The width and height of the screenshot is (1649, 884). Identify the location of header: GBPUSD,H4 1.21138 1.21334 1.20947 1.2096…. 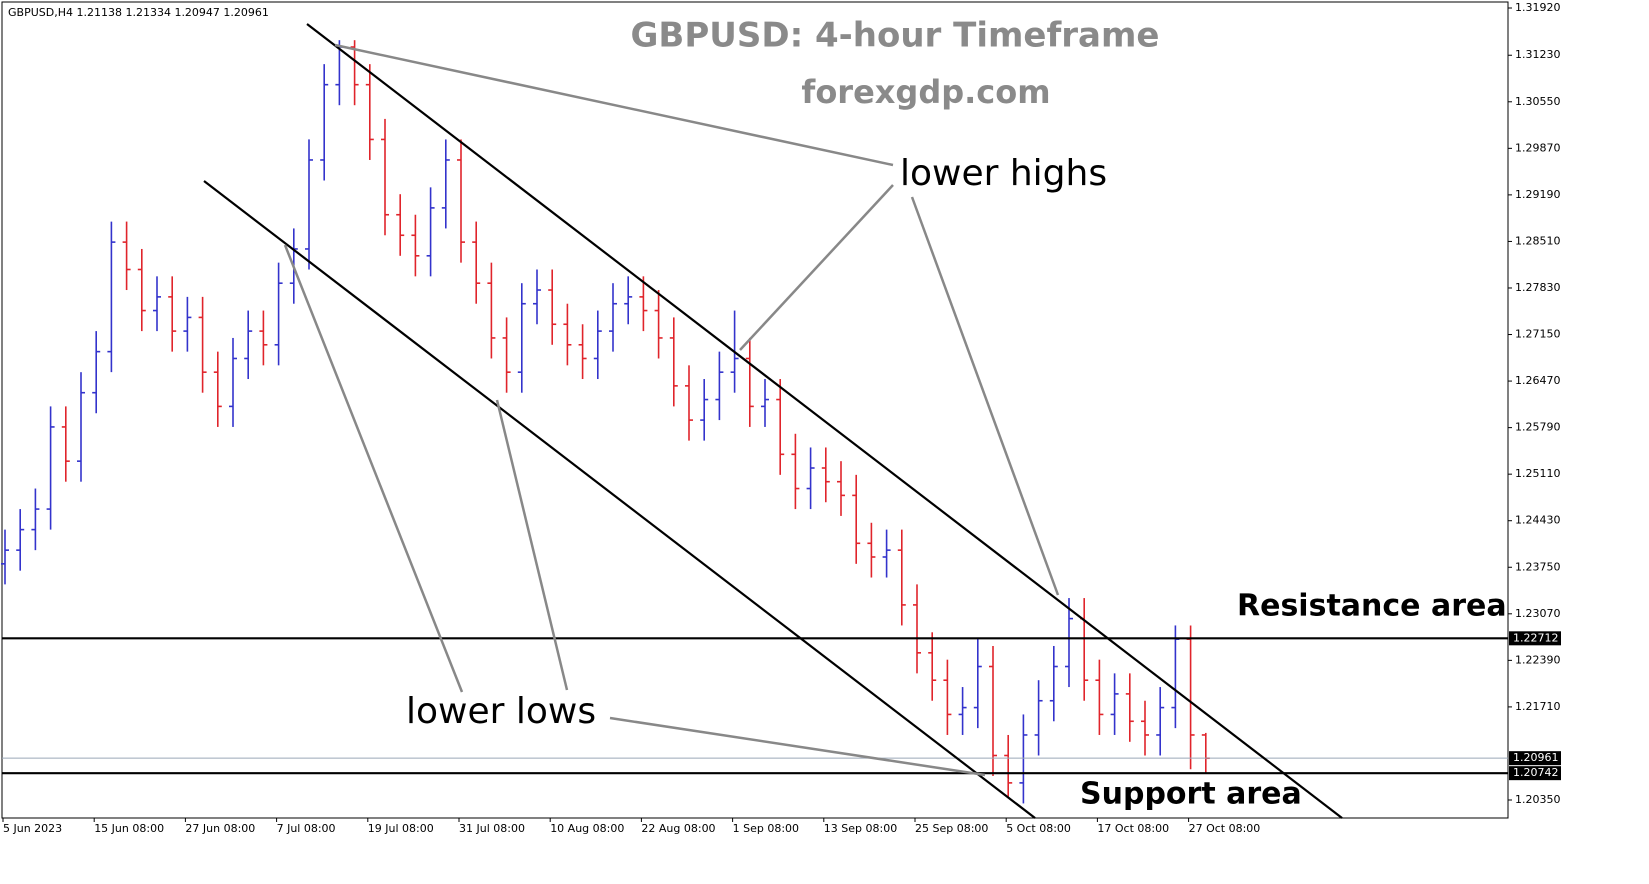
(138, 12).